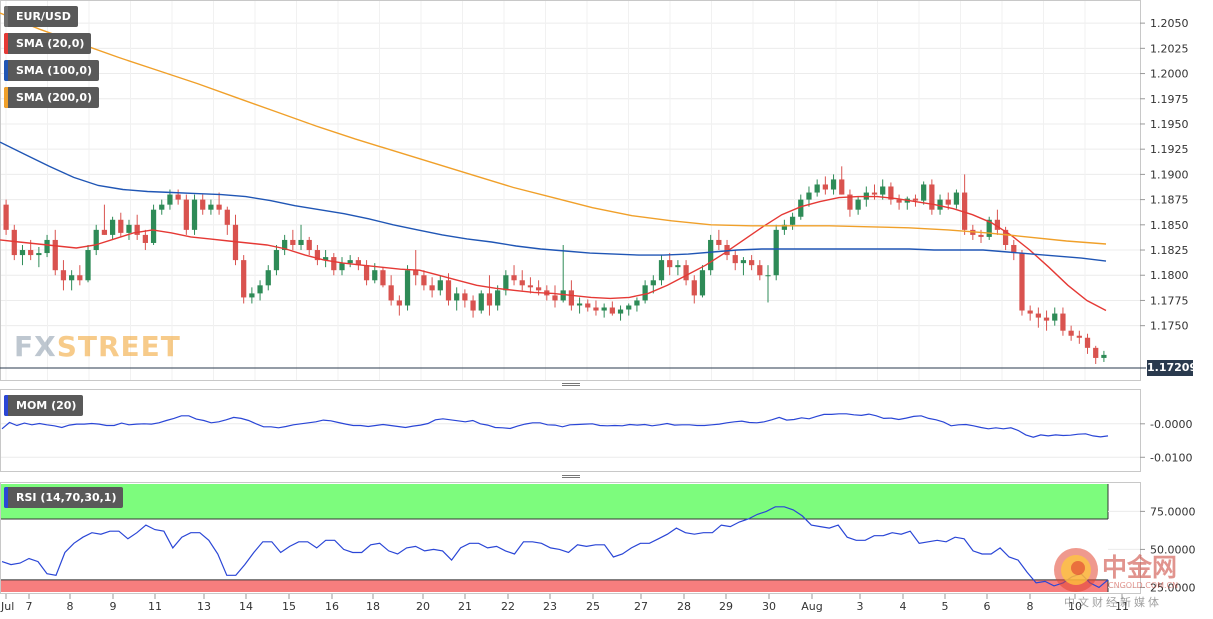 Image resolution: width=1213 pixels, height=619 pixels. I want to click on legend-sma20-label: SMA (20,0), so click(50, 43).